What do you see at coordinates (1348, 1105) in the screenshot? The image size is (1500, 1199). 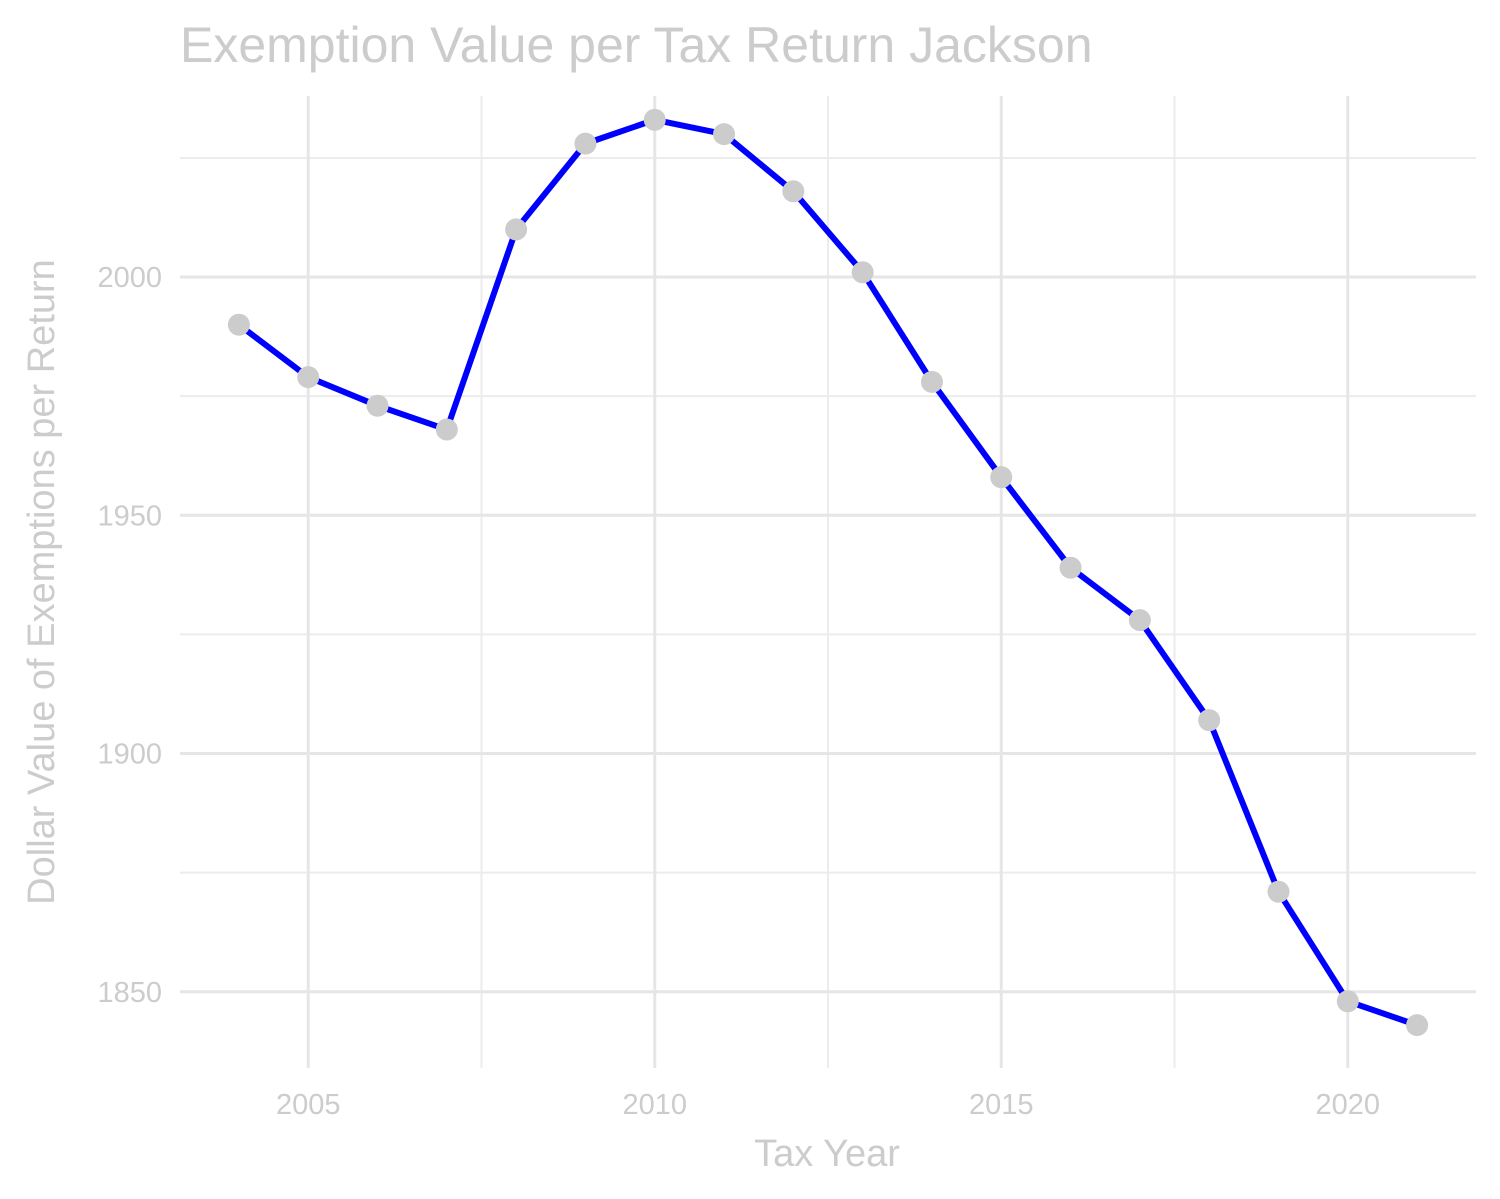 I see `x-tick-label: 2020` at bounding box center [1348, 1105].